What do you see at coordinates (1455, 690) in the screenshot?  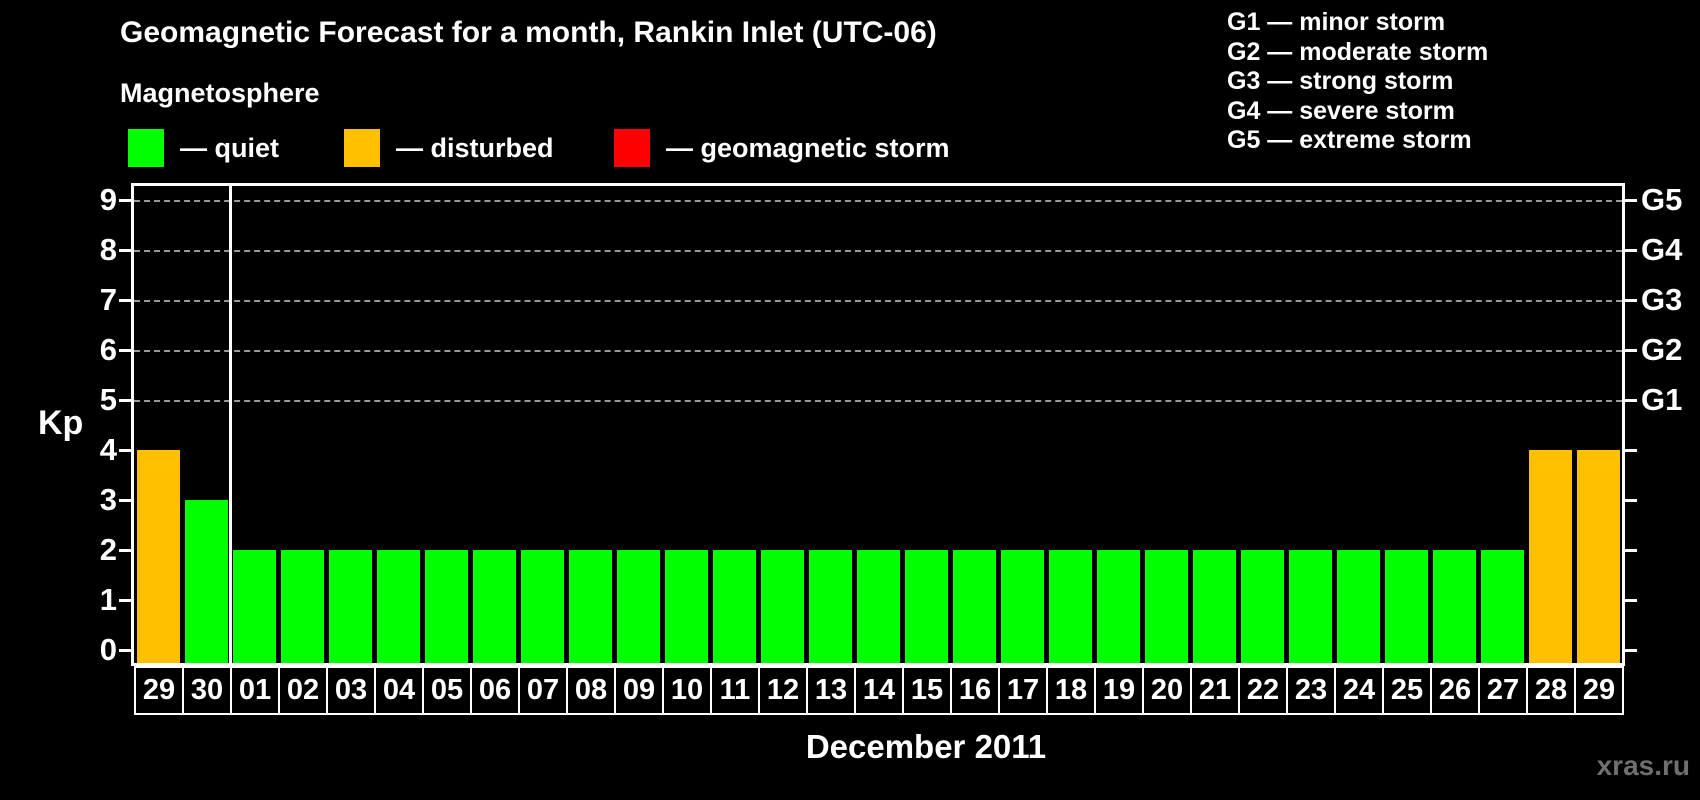 I see `day-label-cell-26: 26` at bounding box center [1455, 690].